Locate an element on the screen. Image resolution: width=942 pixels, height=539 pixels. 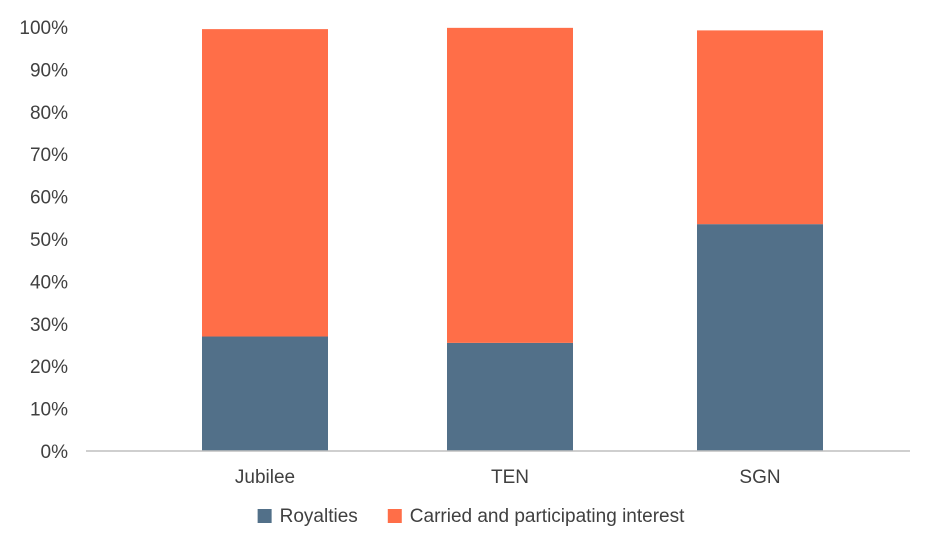
x-axis: Jubilee TEN SGN is located at coordinates (508, 477).